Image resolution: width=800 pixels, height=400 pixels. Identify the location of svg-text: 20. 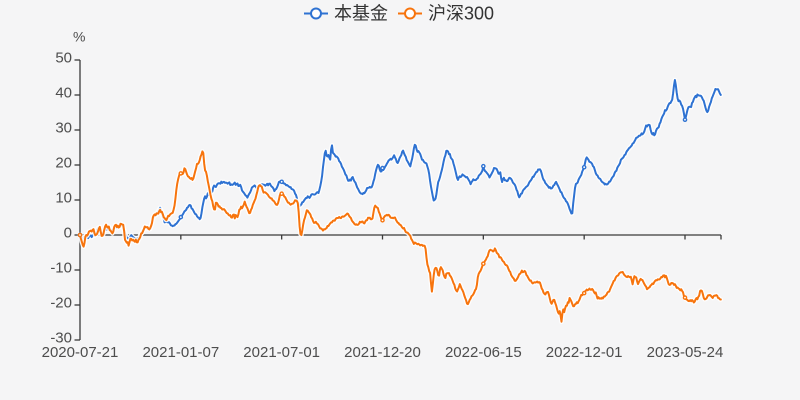
(63, 163).